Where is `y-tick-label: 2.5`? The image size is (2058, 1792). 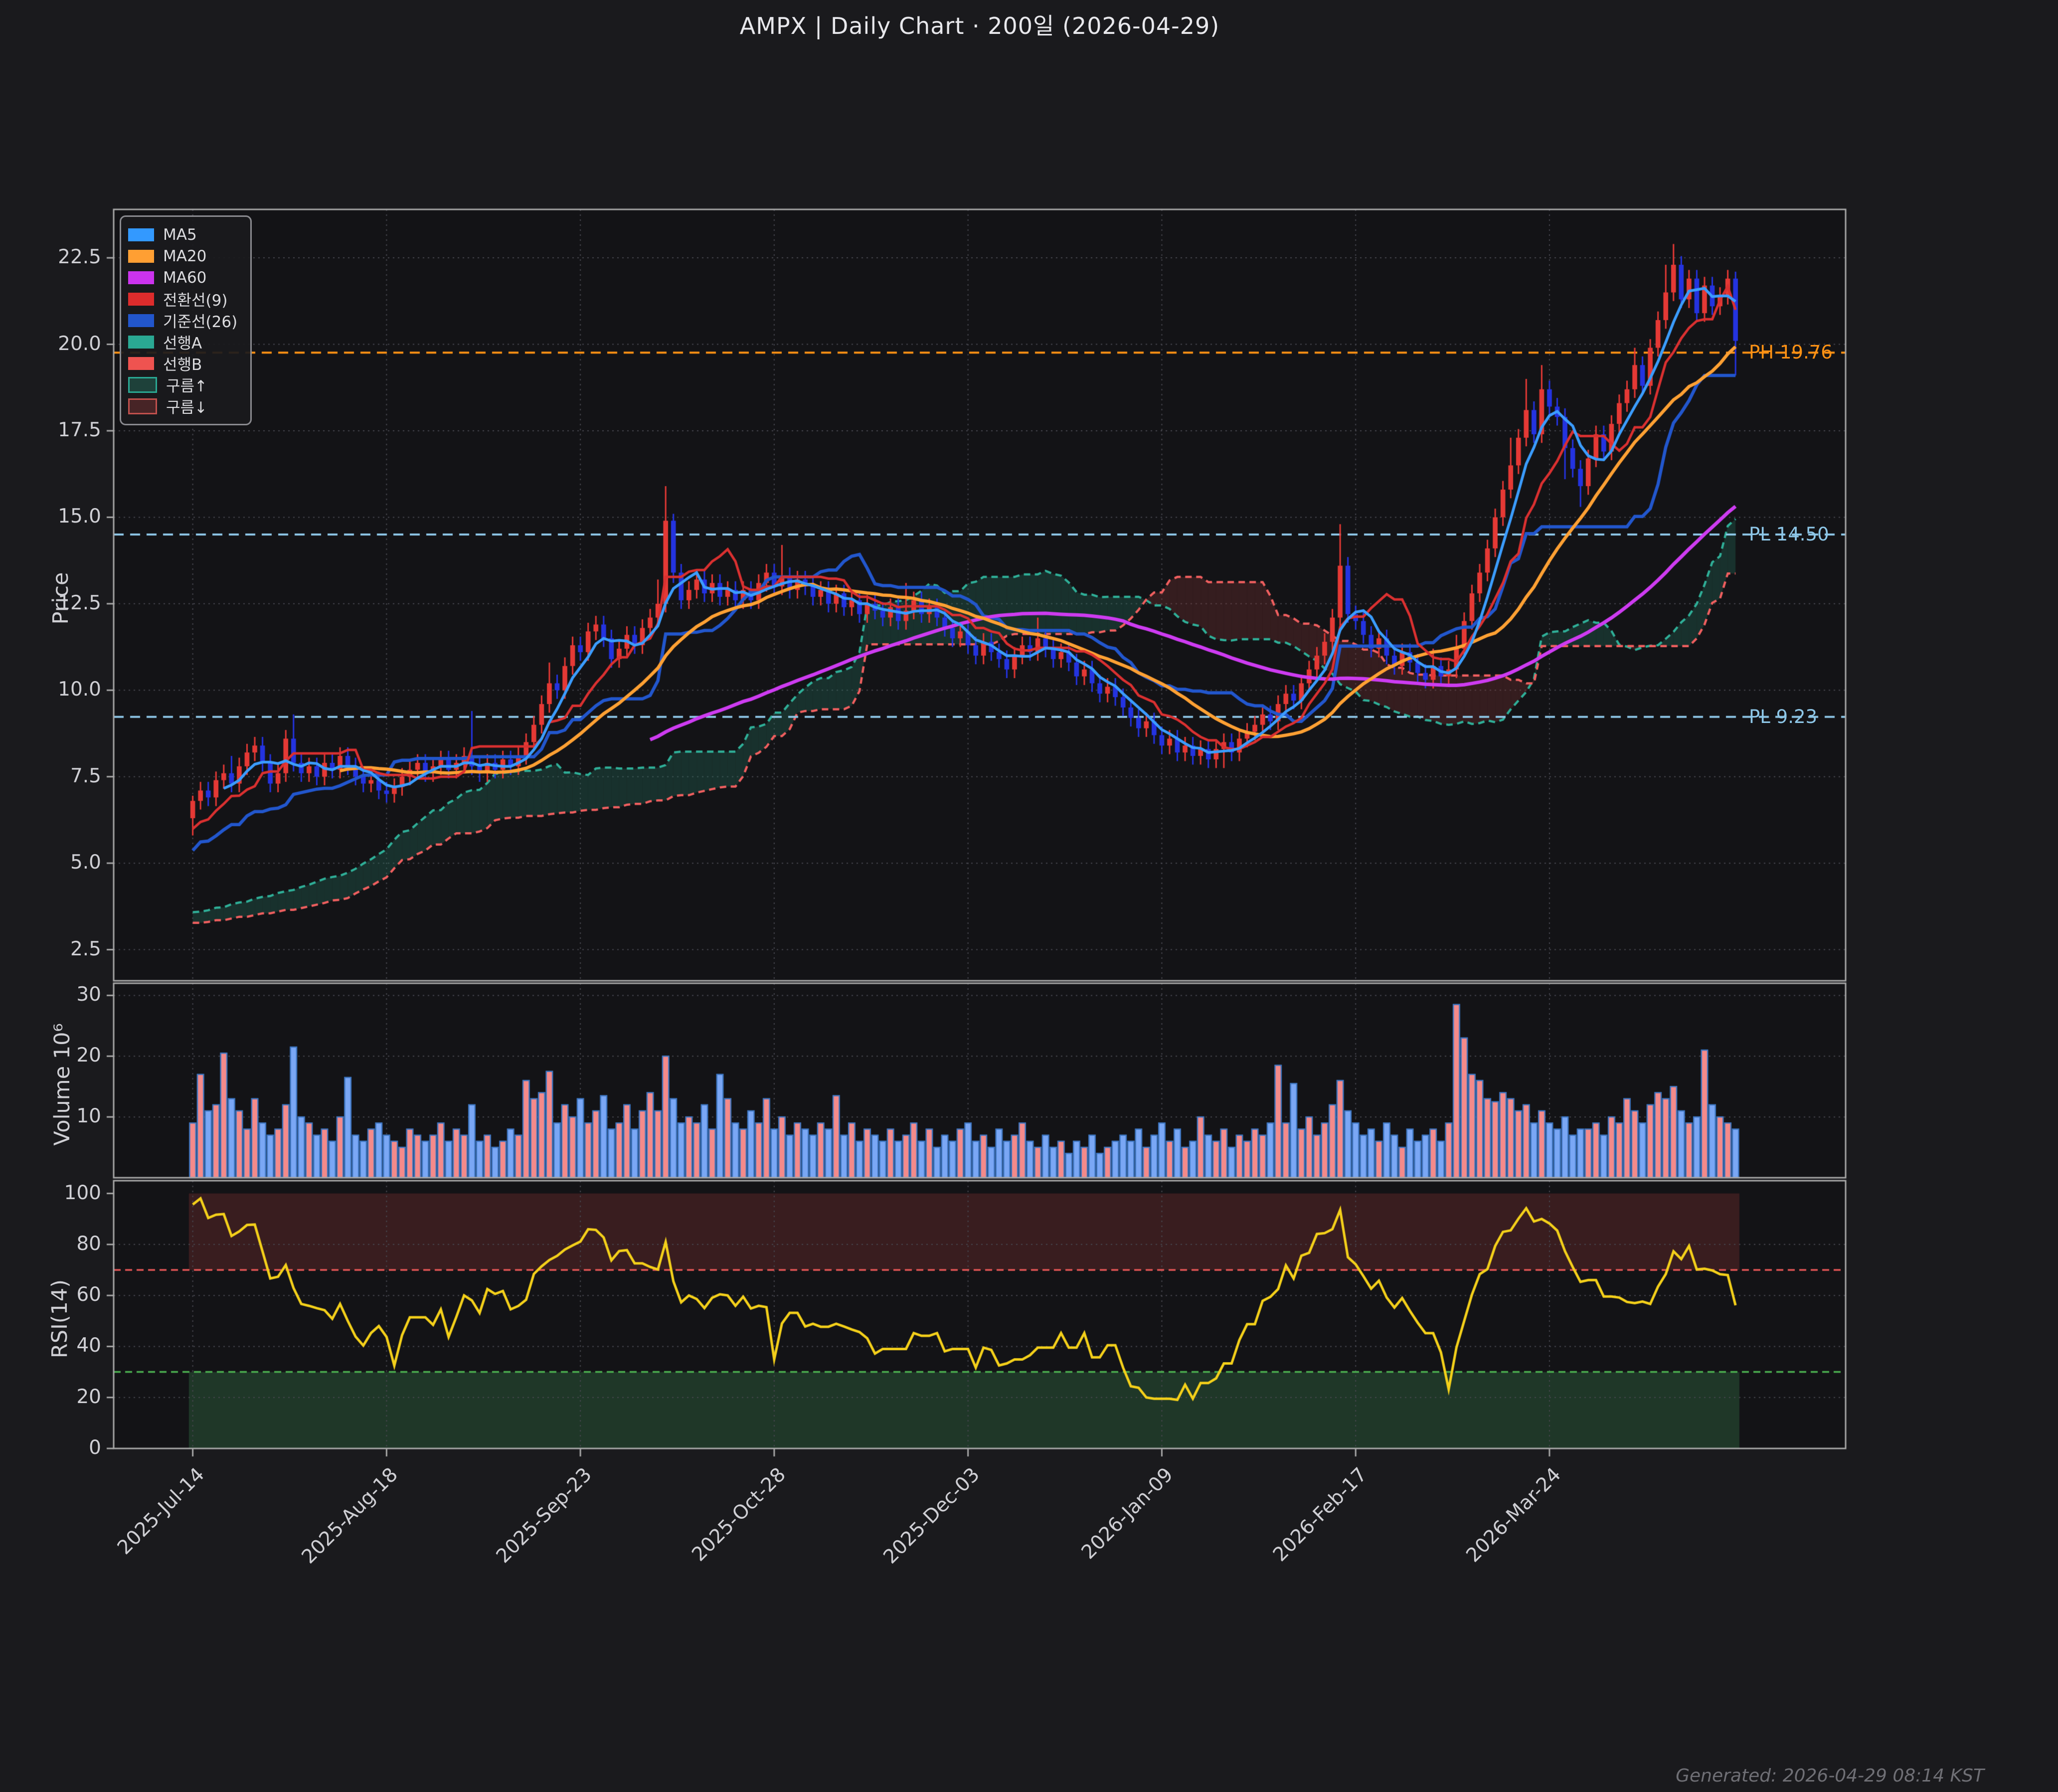 y-tick-label: 2.5 is located at coordinates (85, 948).